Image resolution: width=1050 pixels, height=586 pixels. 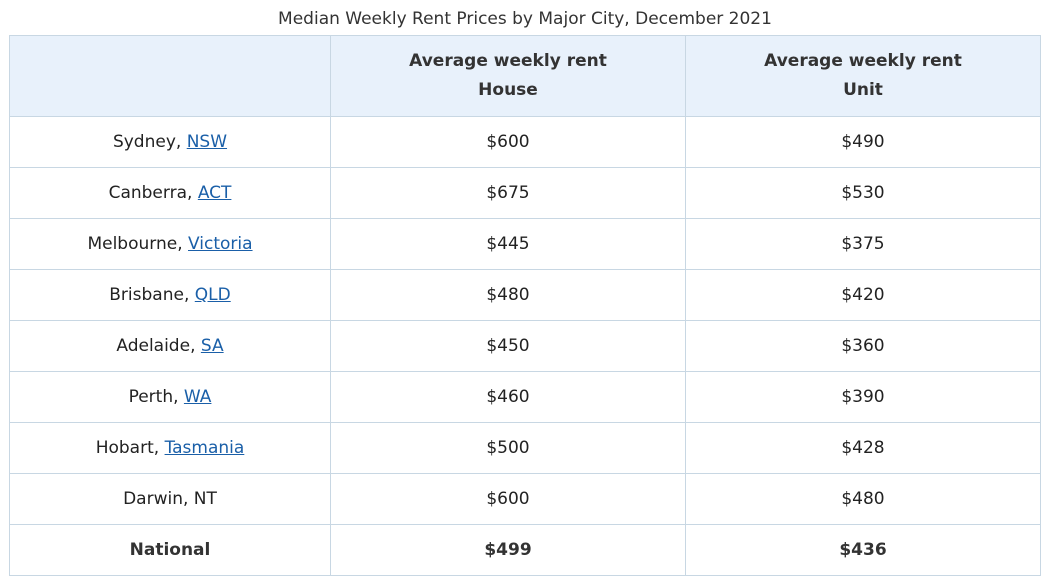 I want to click on state-link: Victoria, so click(x=220, y=244).